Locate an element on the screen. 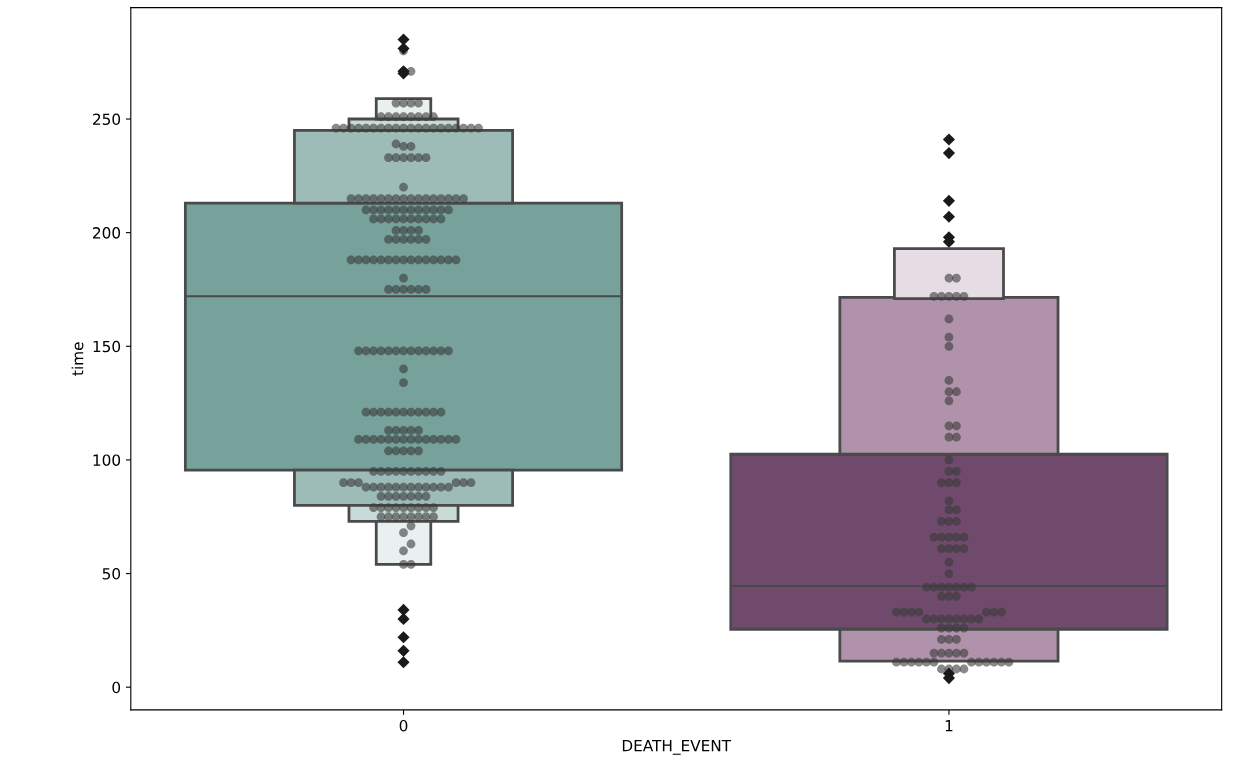 The image size is (1234, 765). y-tick-label: 100 is located at coordinates (107, 460).